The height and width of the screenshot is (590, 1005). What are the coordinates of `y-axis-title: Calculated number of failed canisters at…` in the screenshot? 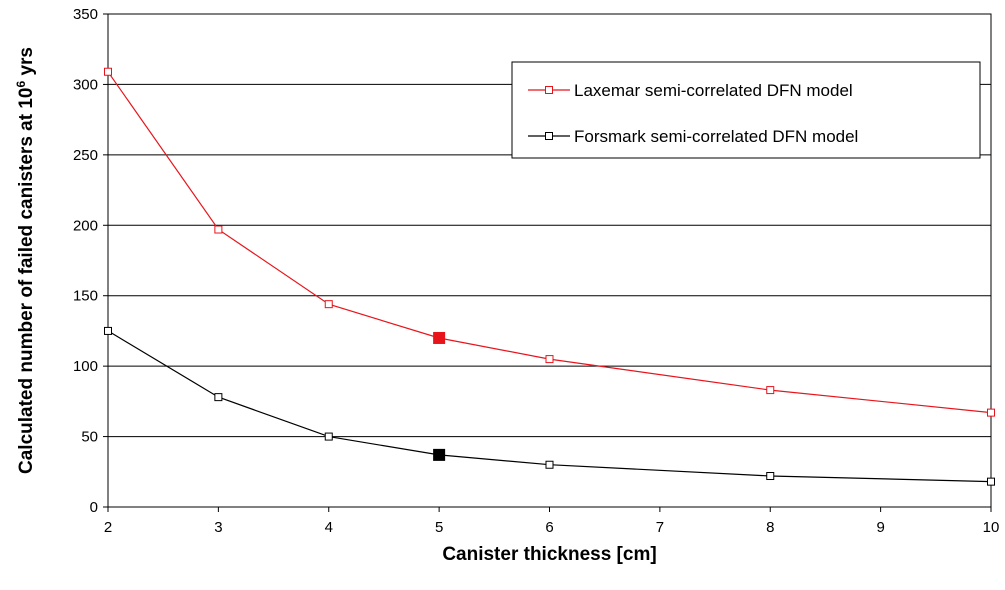 It's located at (25, 260).